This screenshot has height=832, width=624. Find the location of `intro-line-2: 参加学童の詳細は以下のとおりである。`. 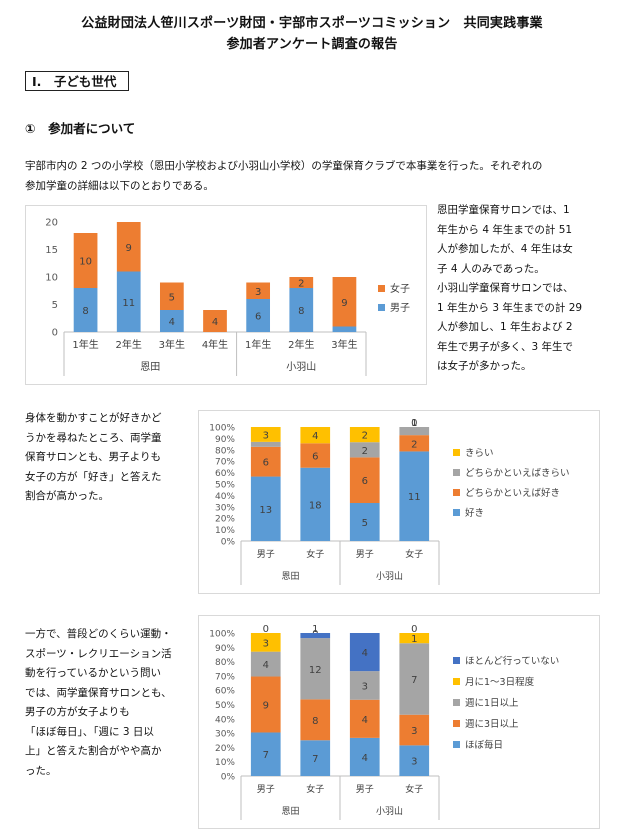

intro-line-2: 参加学童の詳細は以下のとおりである。 is located at coordinates (119, 185).